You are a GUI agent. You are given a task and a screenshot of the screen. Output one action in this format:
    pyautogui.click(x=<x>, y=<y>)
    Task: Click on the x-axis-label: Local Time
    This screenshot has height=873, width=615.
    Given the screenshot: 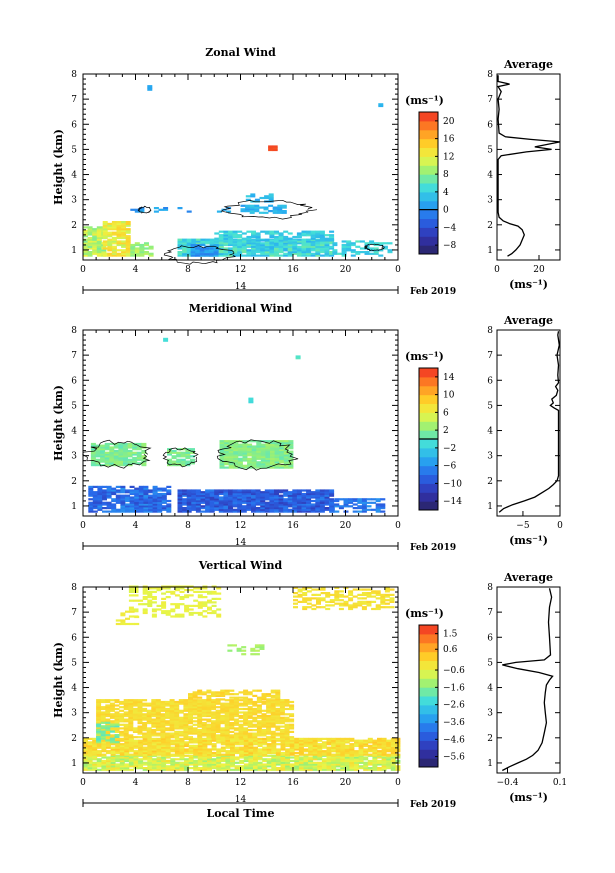 What is the action you would take?
    pyautogui.click(x=241, y=813)
    